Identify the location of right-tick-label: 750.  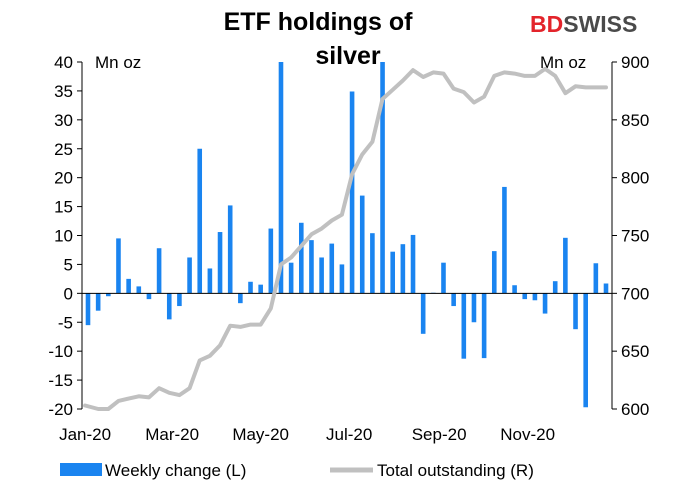
(635, 236).